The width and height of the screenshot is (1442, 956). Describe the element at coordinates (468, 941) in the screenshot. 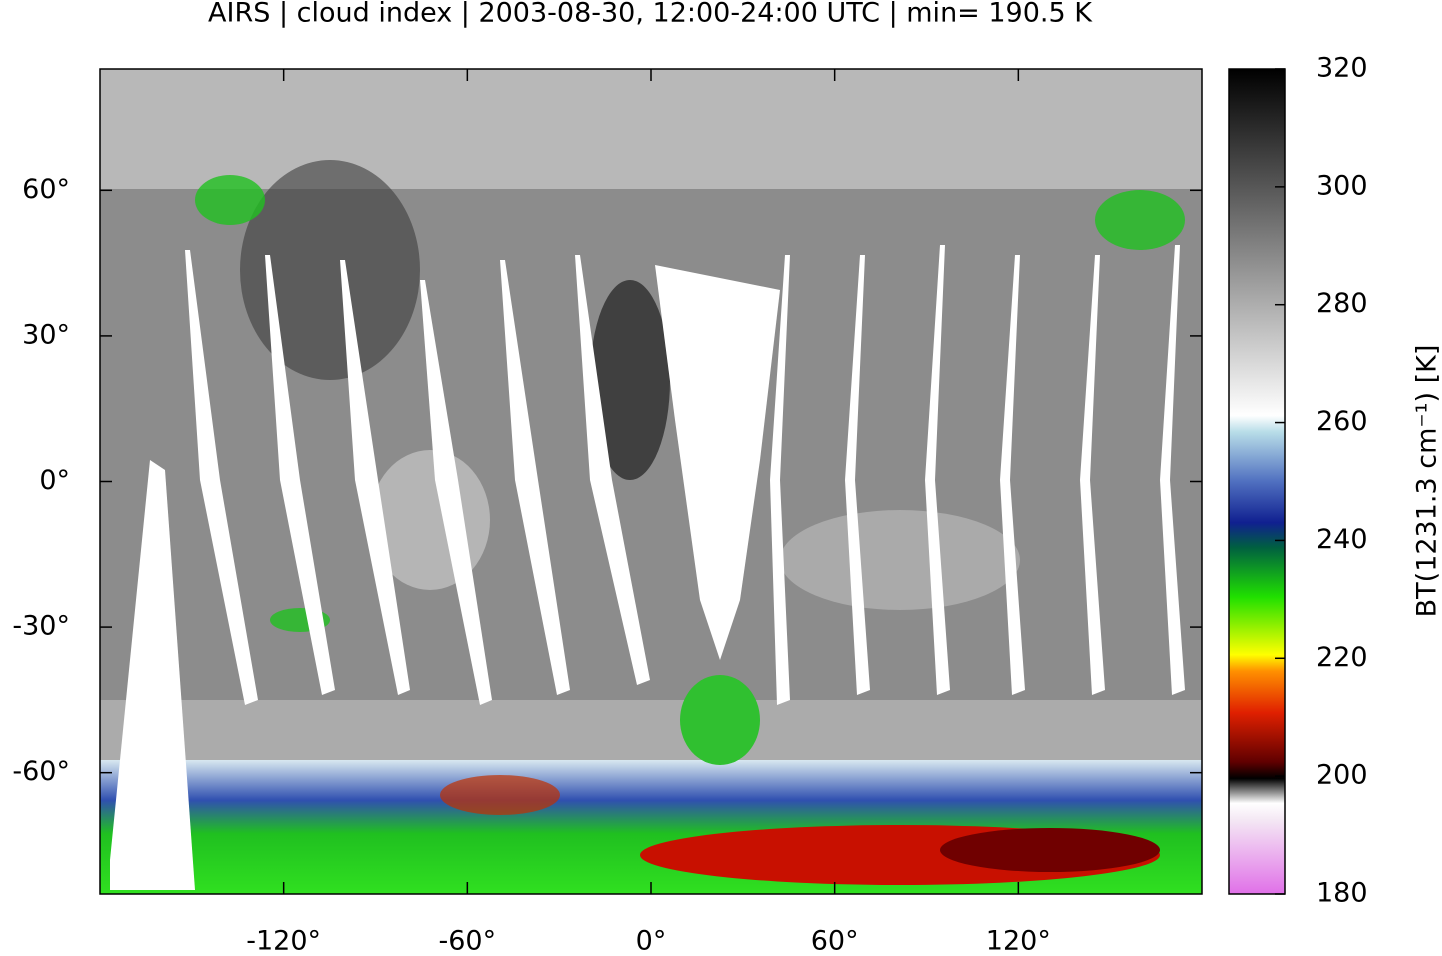

I see `x-tick-label: -60°` at that location.